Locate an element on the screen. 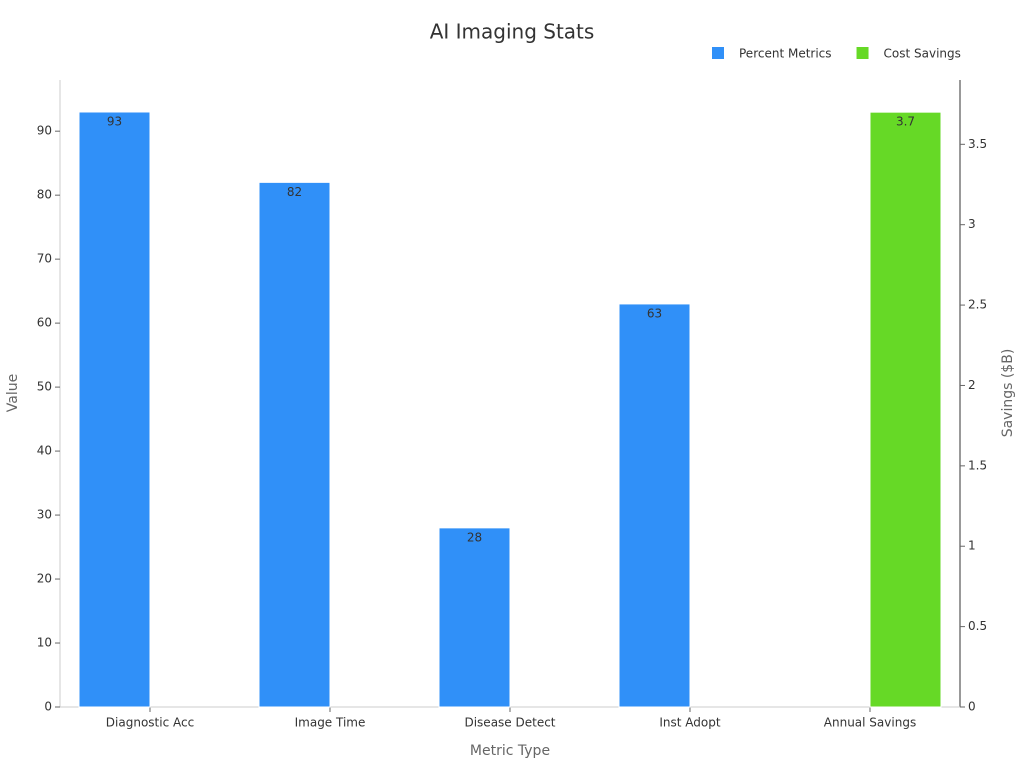  x-tick-label: Annual Savings is located at coordinates (870, 723).